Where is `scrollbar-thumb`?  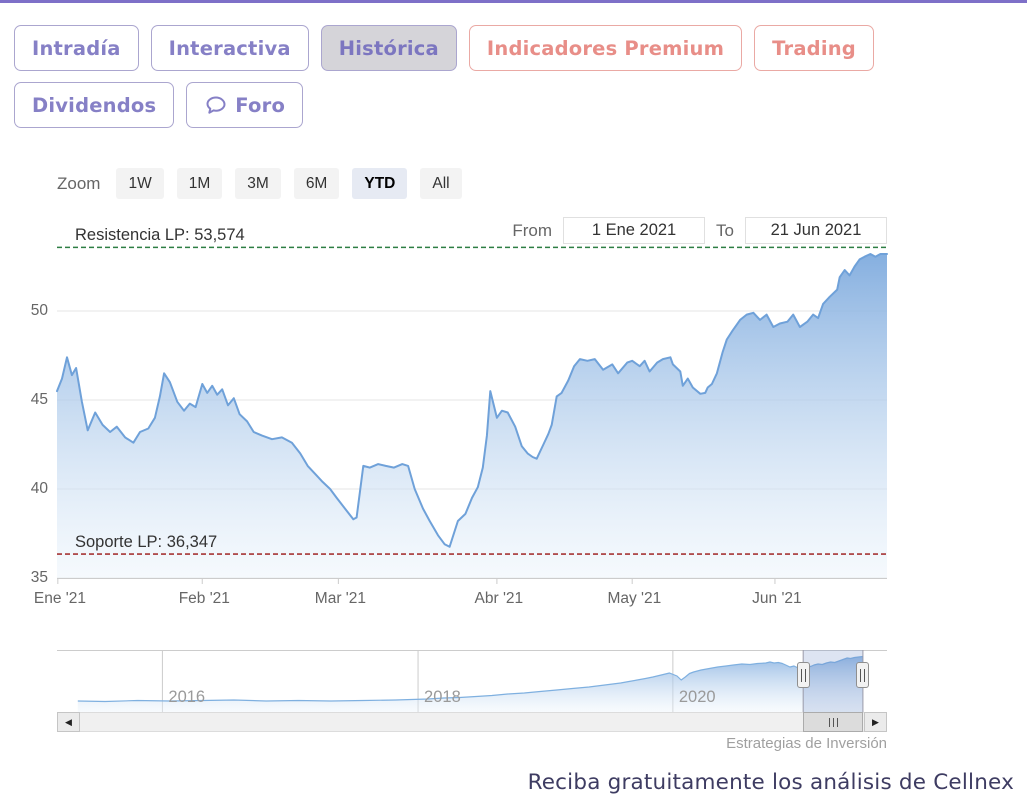 scrollbar-thumb is located at coordinates (833, 722).